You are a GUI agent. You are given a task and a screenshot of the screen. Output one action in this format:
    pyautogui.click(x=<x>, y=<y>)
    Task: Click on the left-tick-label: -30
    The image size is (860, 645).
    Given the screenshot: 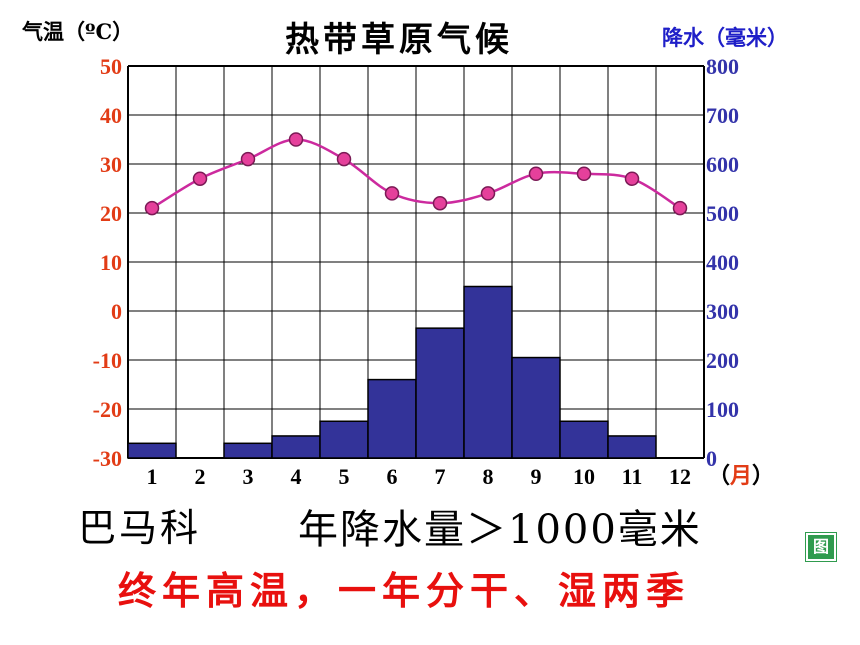 What is the action you would take?
    pyautogui.click(x=107, y=458)
    